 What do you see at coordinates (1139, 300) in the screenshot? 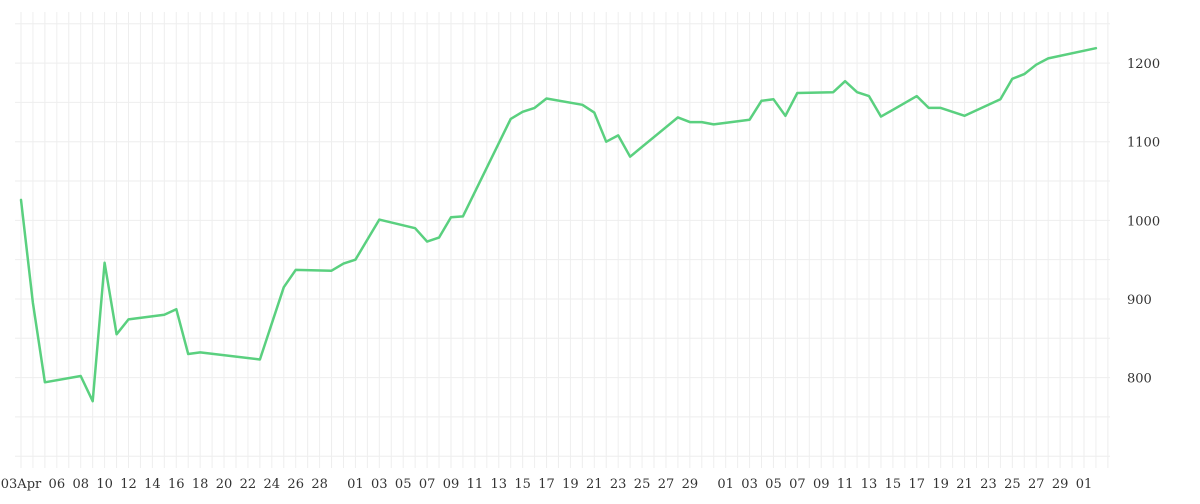
I see `y-tick-label: 900` at bounding box center [1139, 300].